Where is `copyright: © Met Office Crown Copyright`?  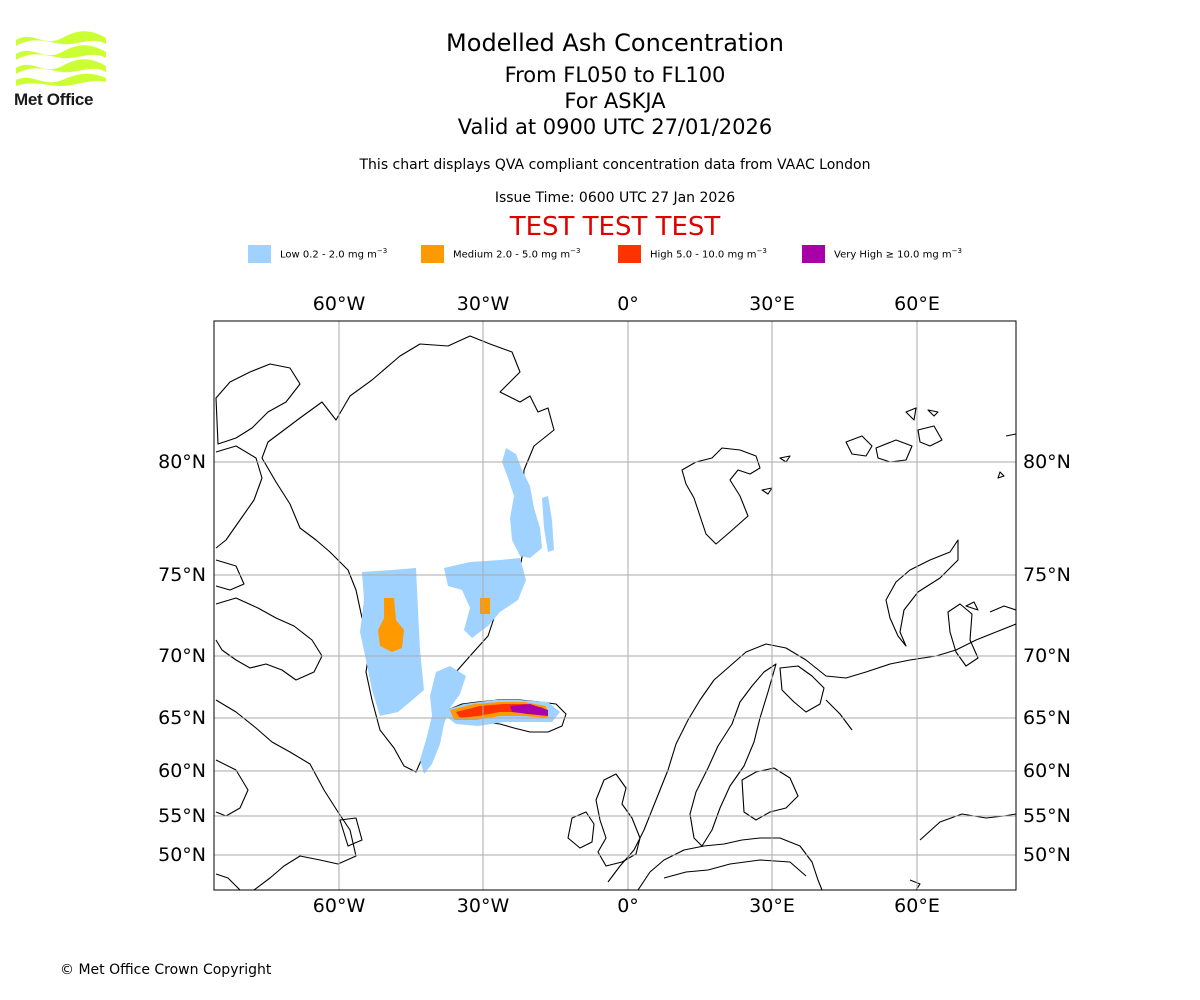
copyright: © Met Office Crown Copyright is located at coordinates (166, 970).